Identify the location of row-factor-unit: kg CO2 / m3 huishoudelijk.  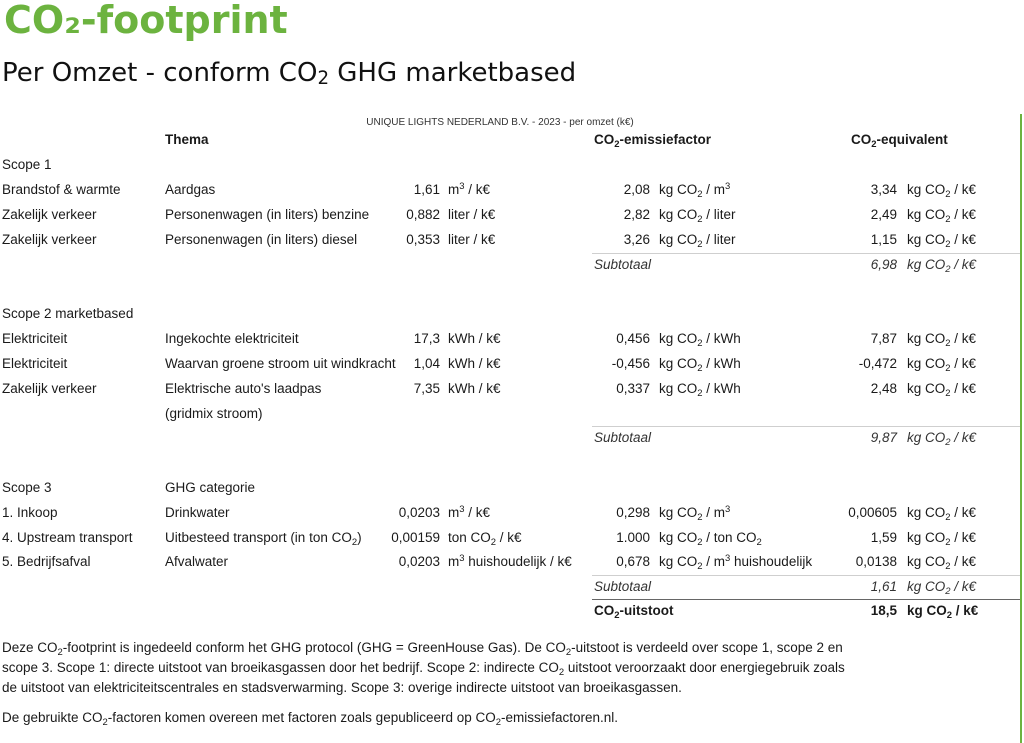
(736, 562).